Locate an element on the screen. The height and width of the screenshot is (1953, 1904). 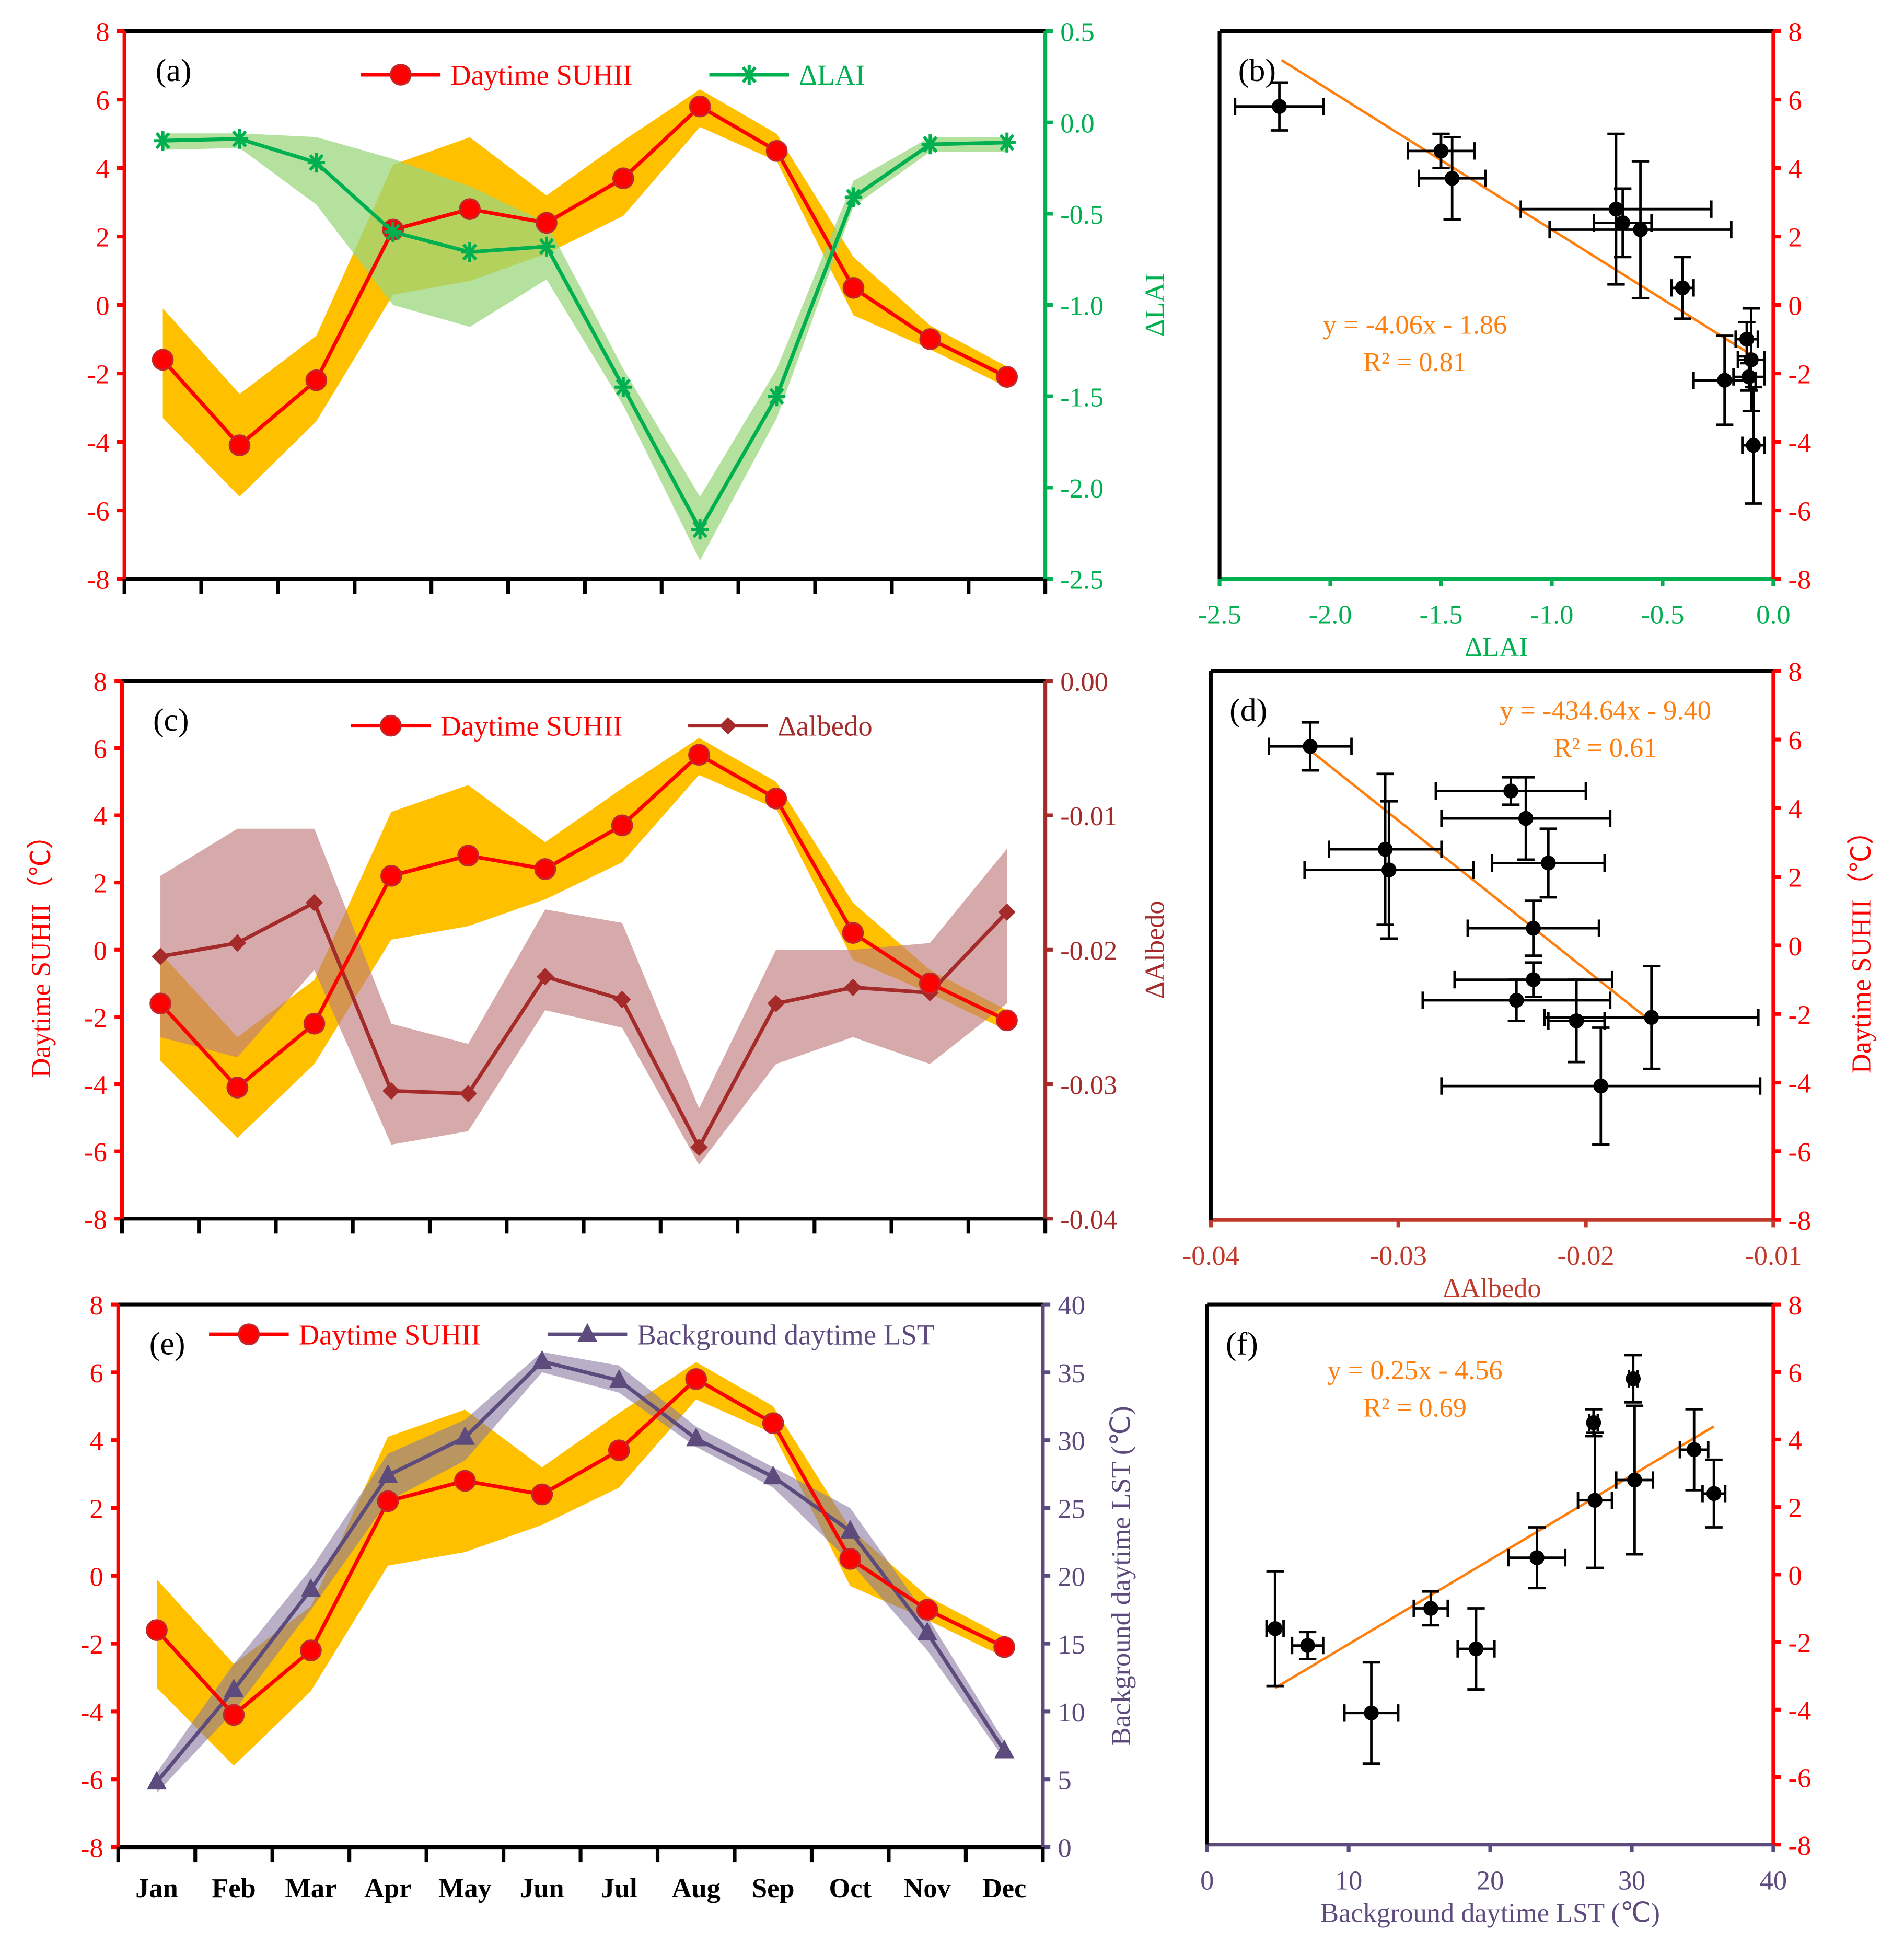
y2-tick-label: 40 is located at coordinates (1071, 1305).